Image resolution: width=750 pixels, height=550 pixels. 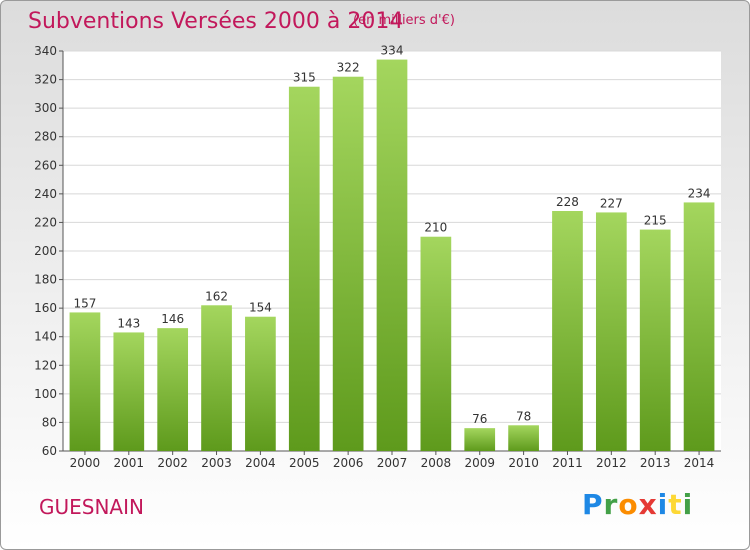 I want to click on y-tick-label: 340, so click(x=45, y=51).